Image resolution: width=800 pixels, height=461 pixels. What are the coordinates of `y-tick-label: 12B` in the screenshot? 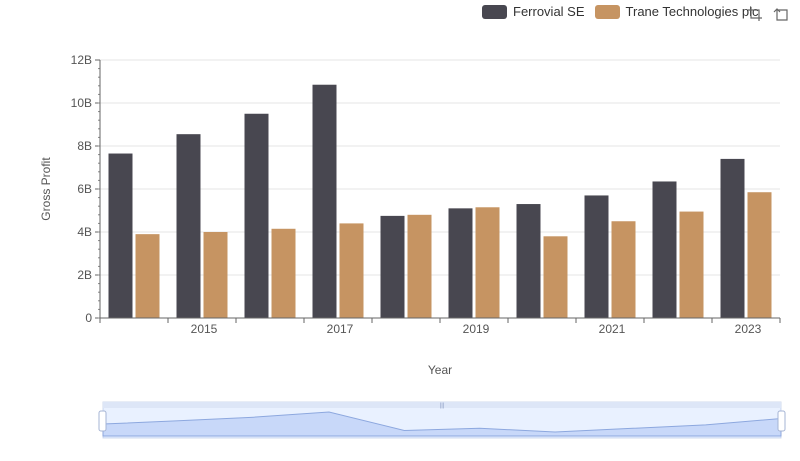 It's located at (81, 60).